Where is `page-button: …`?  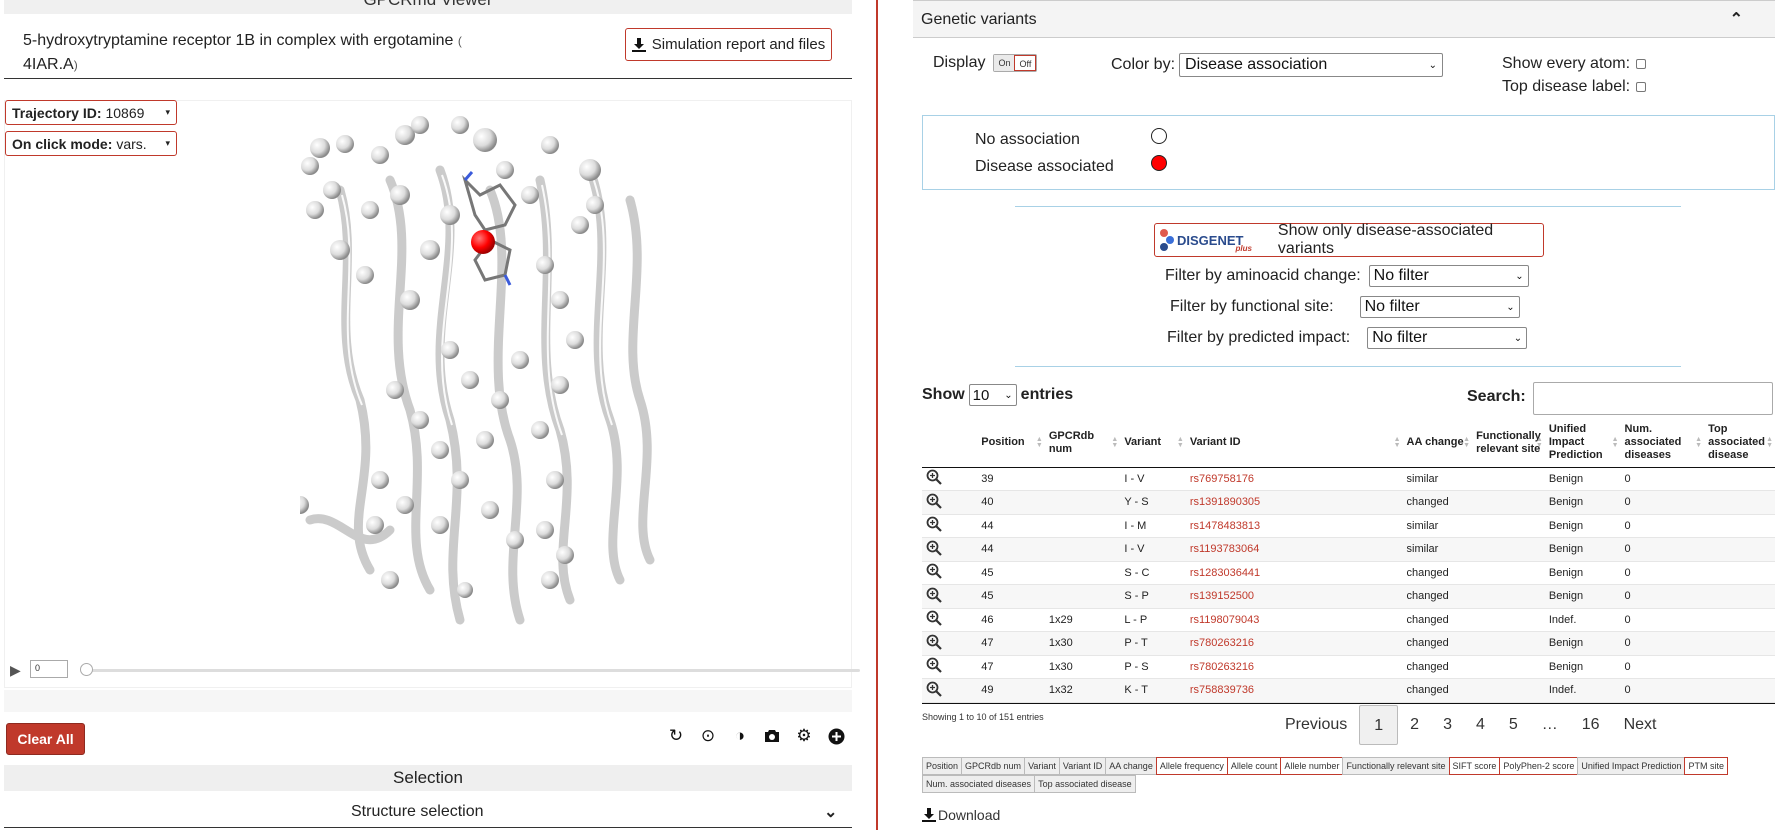
page-button: … is located at coordinates (1549, 724).